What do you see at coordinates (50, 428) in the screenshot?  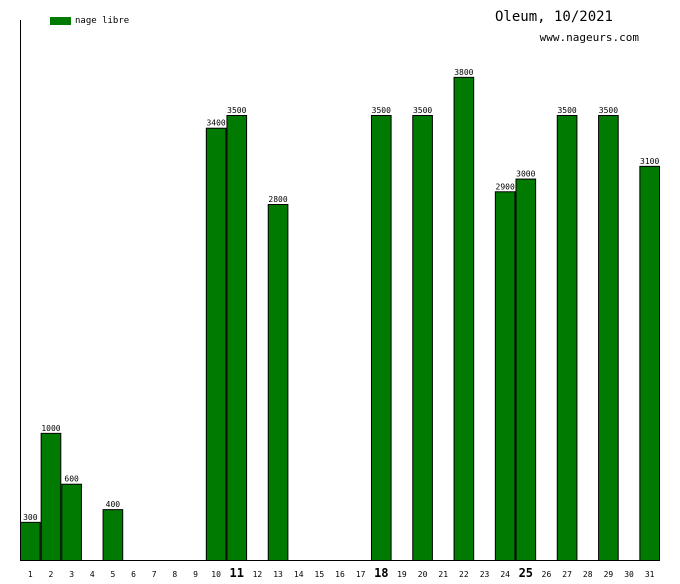 I see `bar-value-label: 1000` at bounding box center [50, 428].